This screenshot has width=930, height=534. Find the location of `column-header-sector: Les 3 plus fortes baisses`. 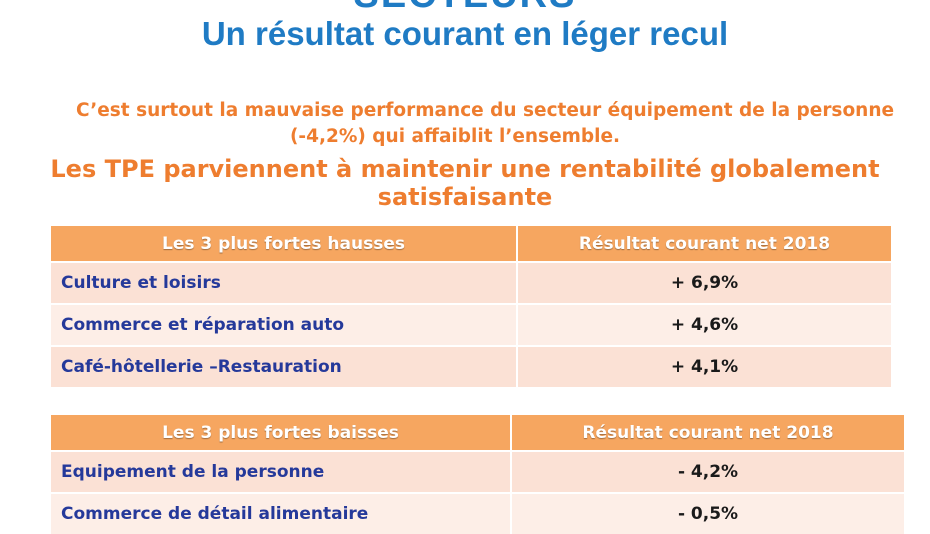

column-header-sector: Les 3 plus fortes baisses is located at coordinates (281, 432).